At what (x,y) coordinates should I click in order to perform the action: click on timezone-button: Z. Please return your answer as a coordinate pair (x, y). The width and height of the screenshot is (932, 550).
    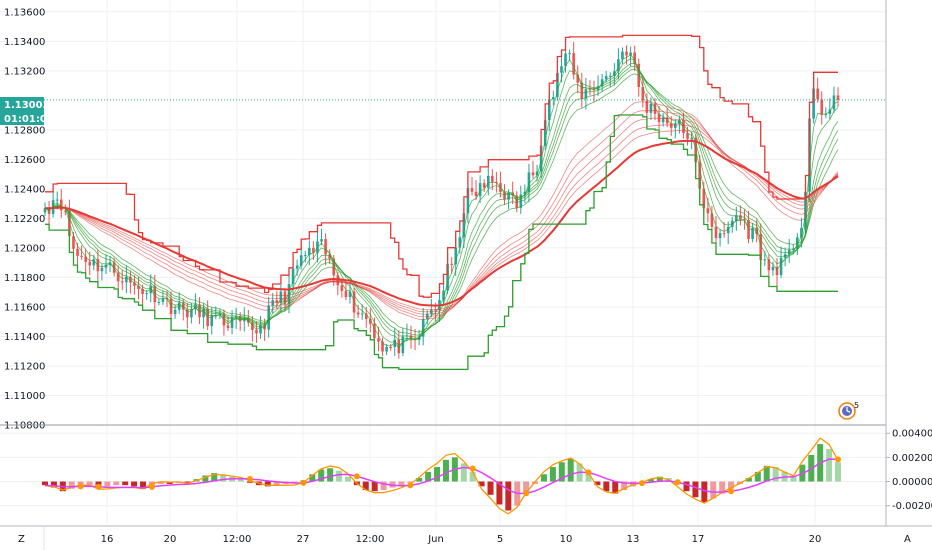
    Looking at the image, I should click on (21, 539).